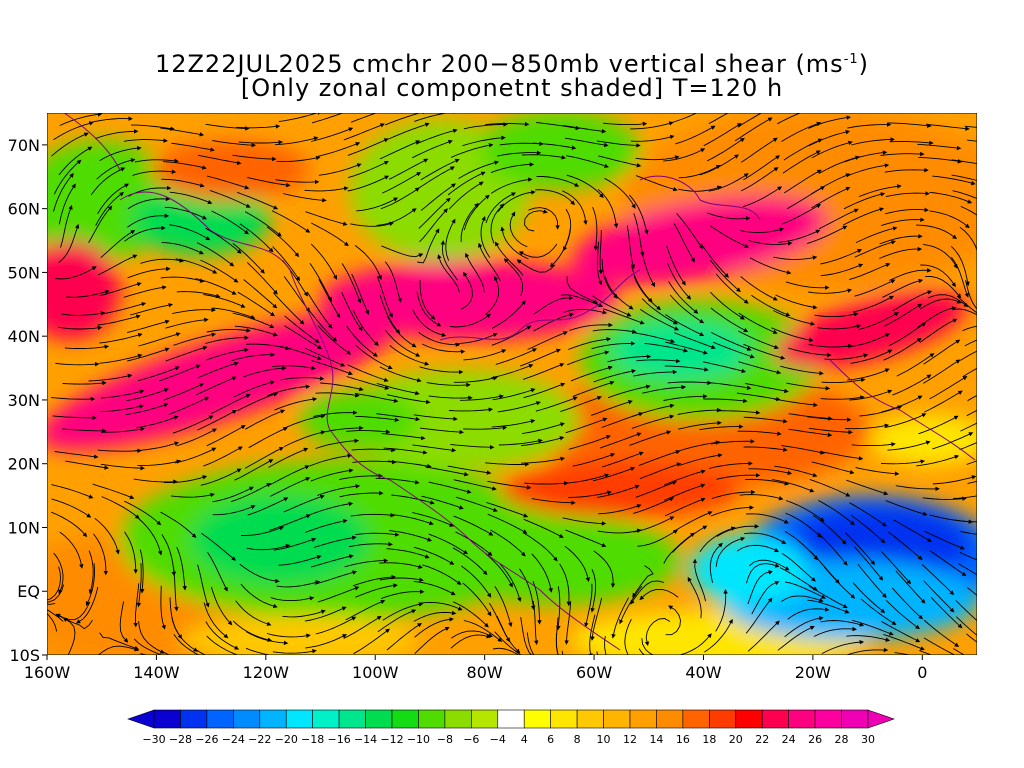 This screenshot has width=1024, height=768. I want to click on lat-tick-label: 60N, so click(24, 209).